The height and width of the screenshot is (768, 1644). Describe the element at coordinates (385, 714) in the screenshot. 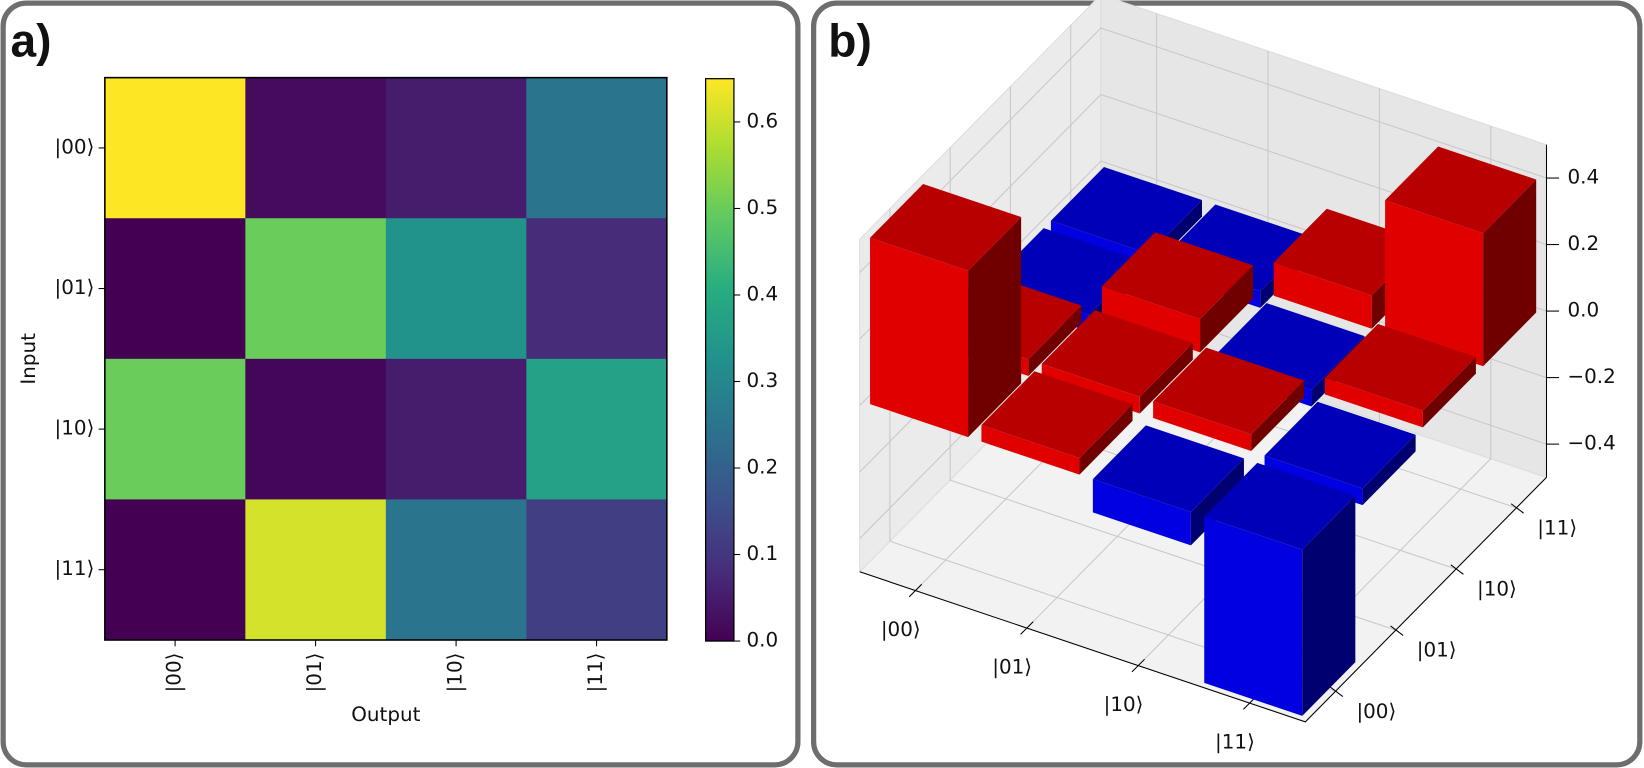

I see `x-axis-label: Output` at that location.